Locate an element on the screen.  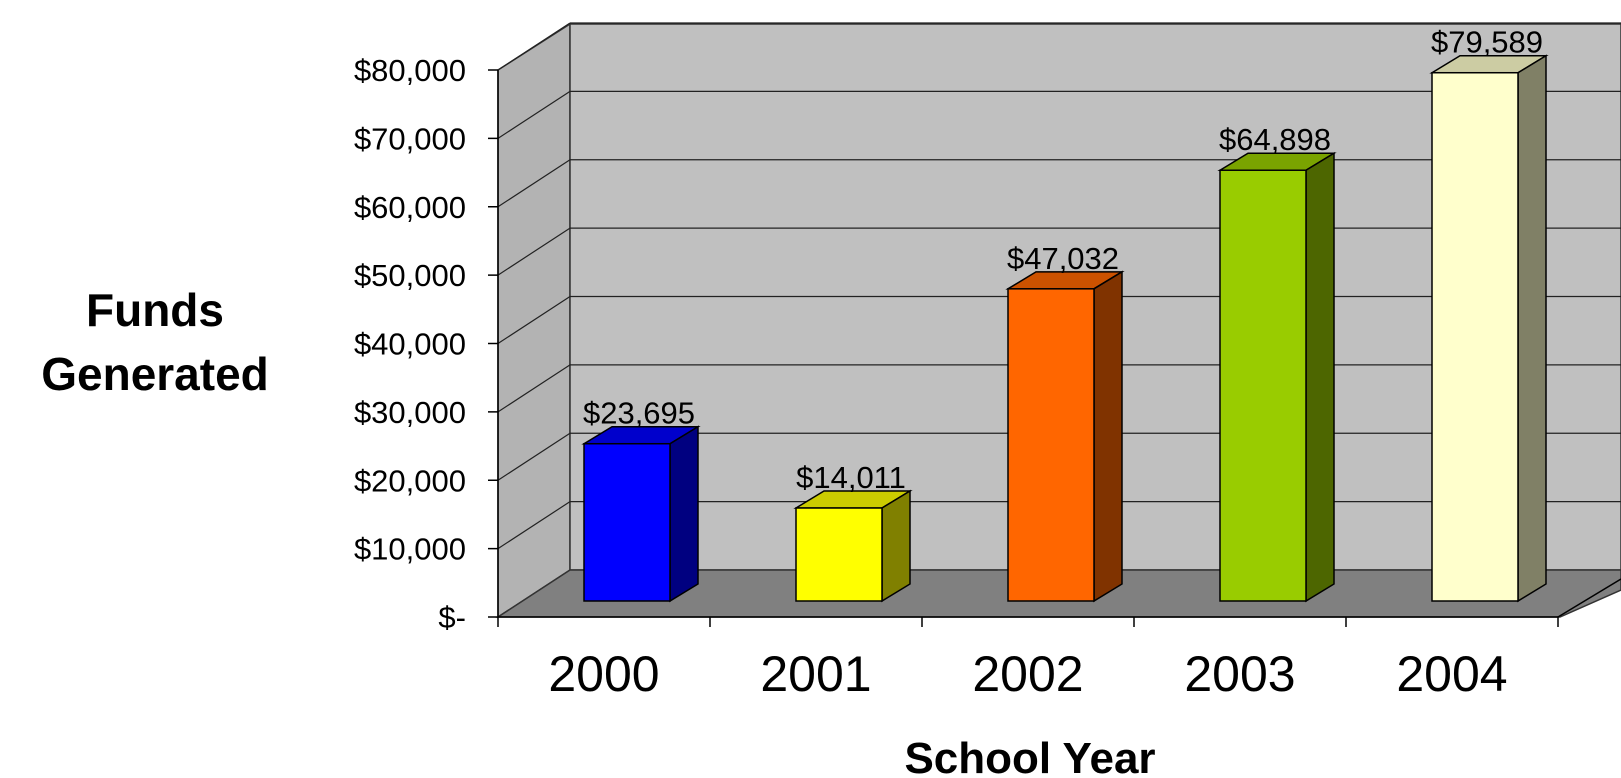
data-label: $14,011 is located at coordinates (851, 477).